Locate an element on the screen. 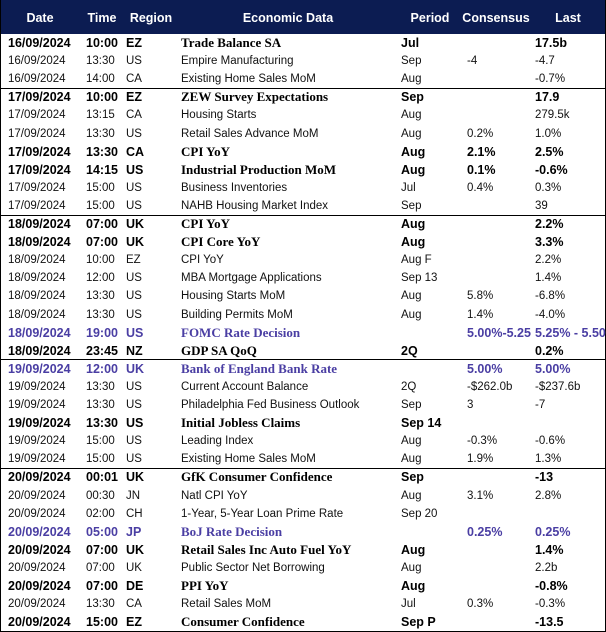  economic-data-cell: Philadelphia Fed Business Outlook is located at coordinates (270, 405).